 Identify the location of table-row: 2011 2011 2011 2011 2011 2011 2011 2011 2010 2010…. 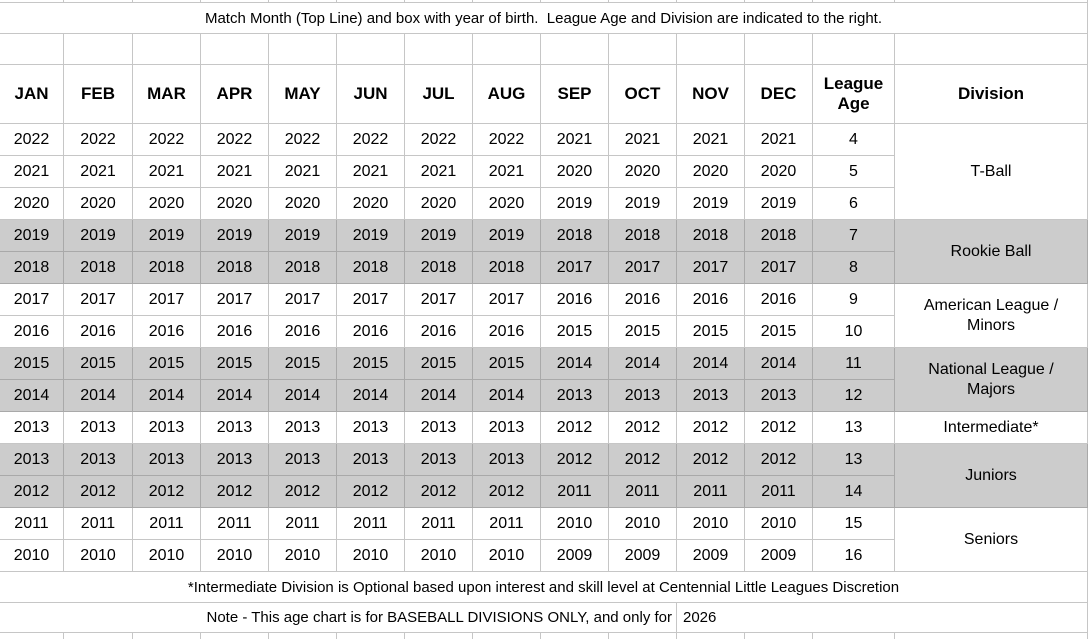
(544, 540).